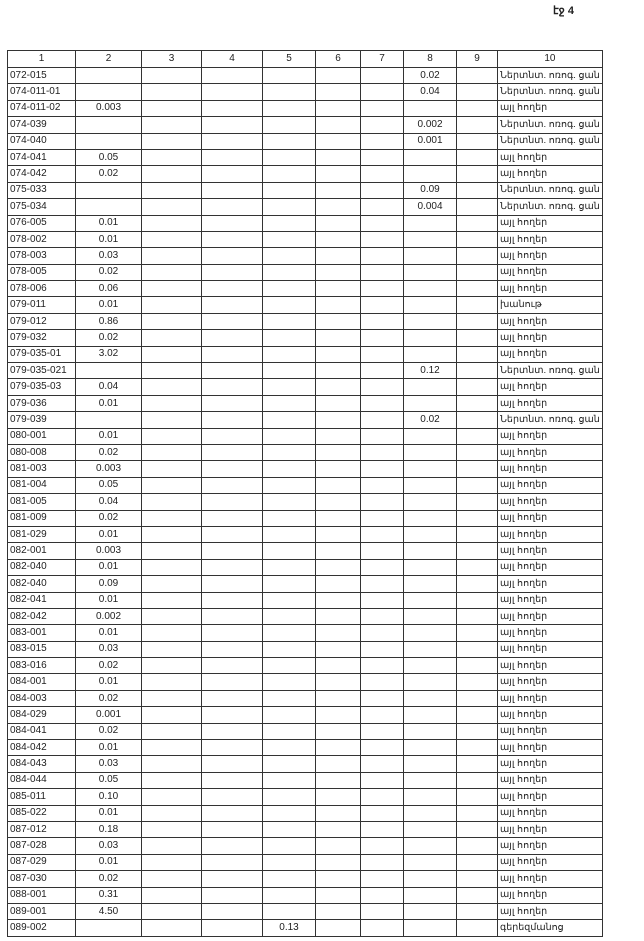  What do you see at coordinates (305, 567) in the screenshot?
I see `table-row: 082-040 0.01 այլ հողեր` at bounding box center [305, 567].